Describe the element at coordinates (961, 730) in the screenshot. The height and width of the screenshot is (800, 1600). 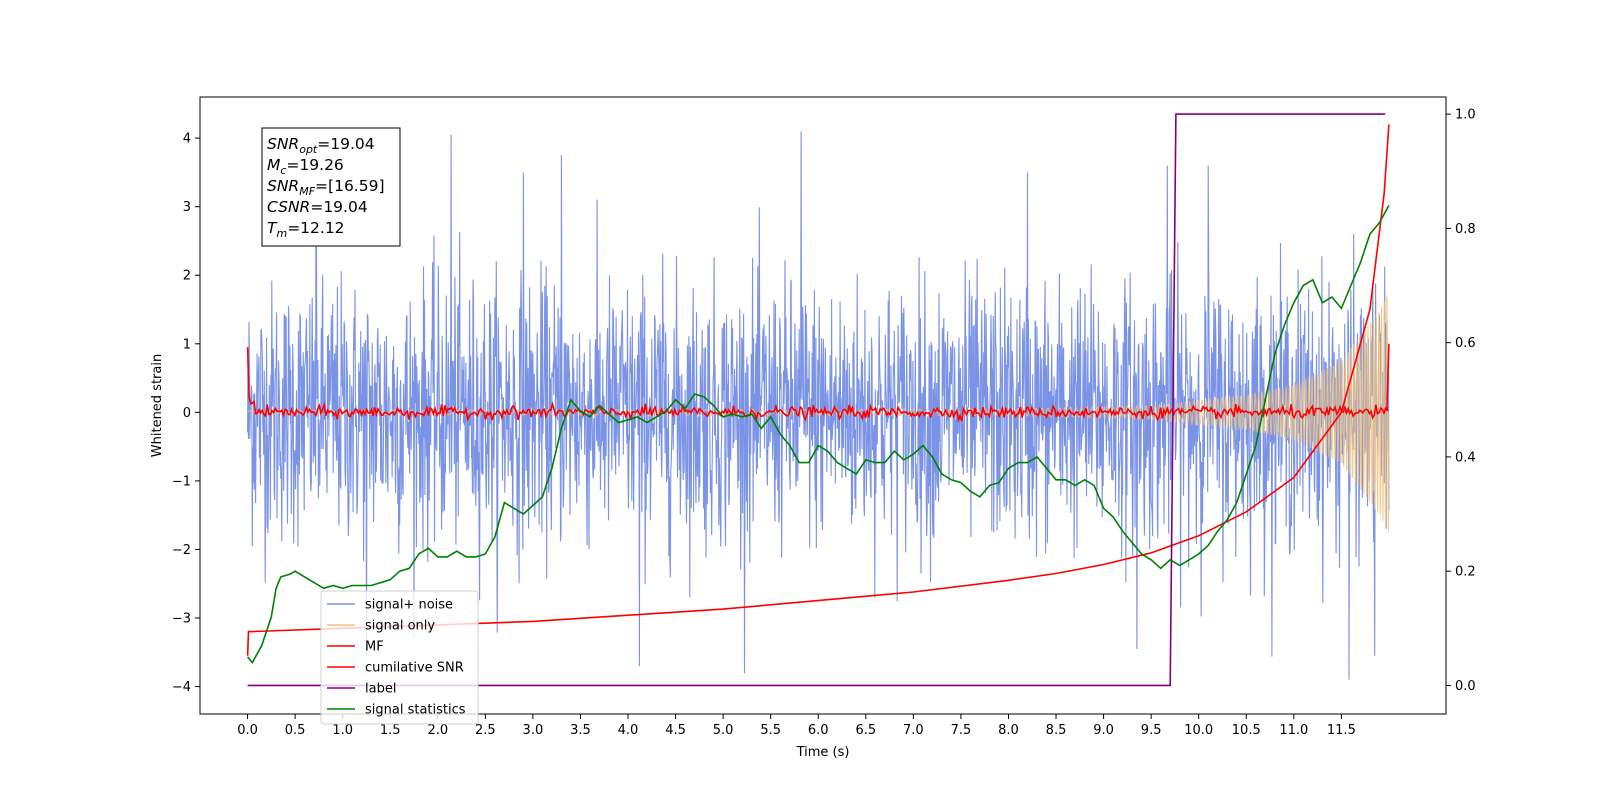
I see `x-tick-label: 7.5` at that location.